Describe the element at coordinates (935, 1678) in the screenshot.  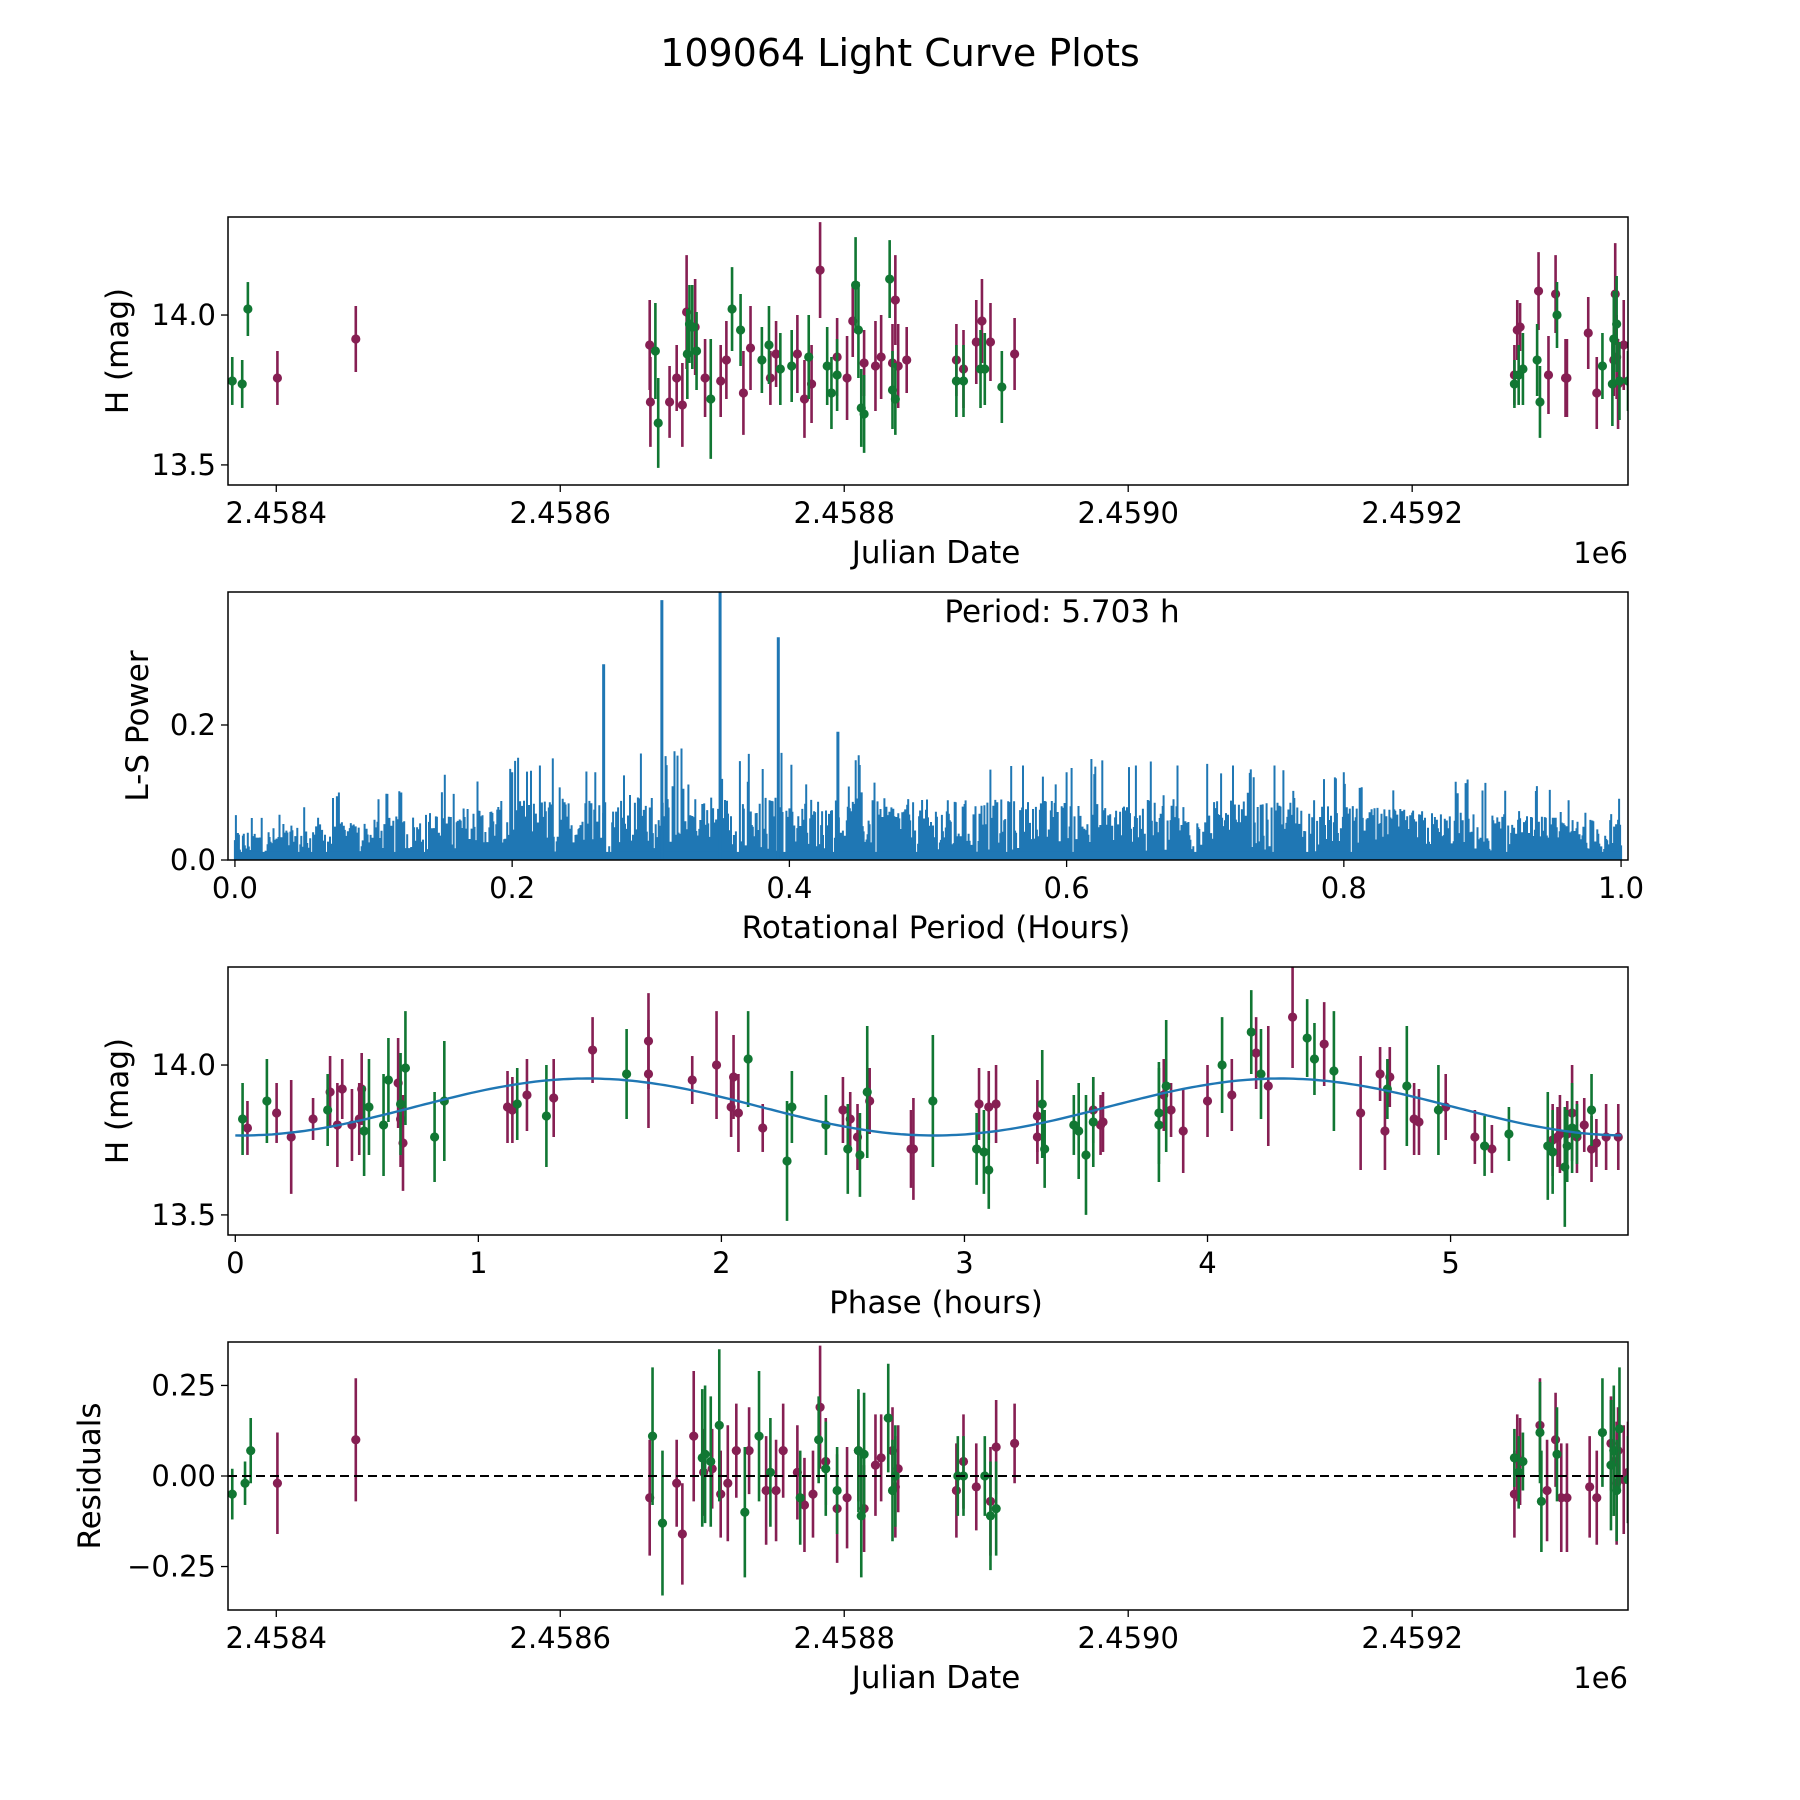
I see `x-axis-label: Julian Date` at that location.